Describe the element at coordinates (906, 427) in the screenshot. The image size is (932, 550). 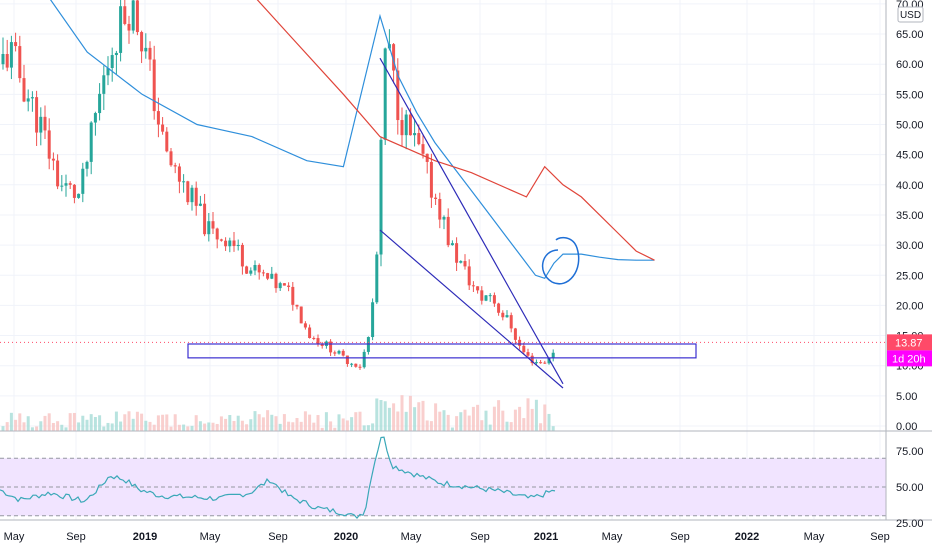
I see `price-tick-label: 0.00` at that location.